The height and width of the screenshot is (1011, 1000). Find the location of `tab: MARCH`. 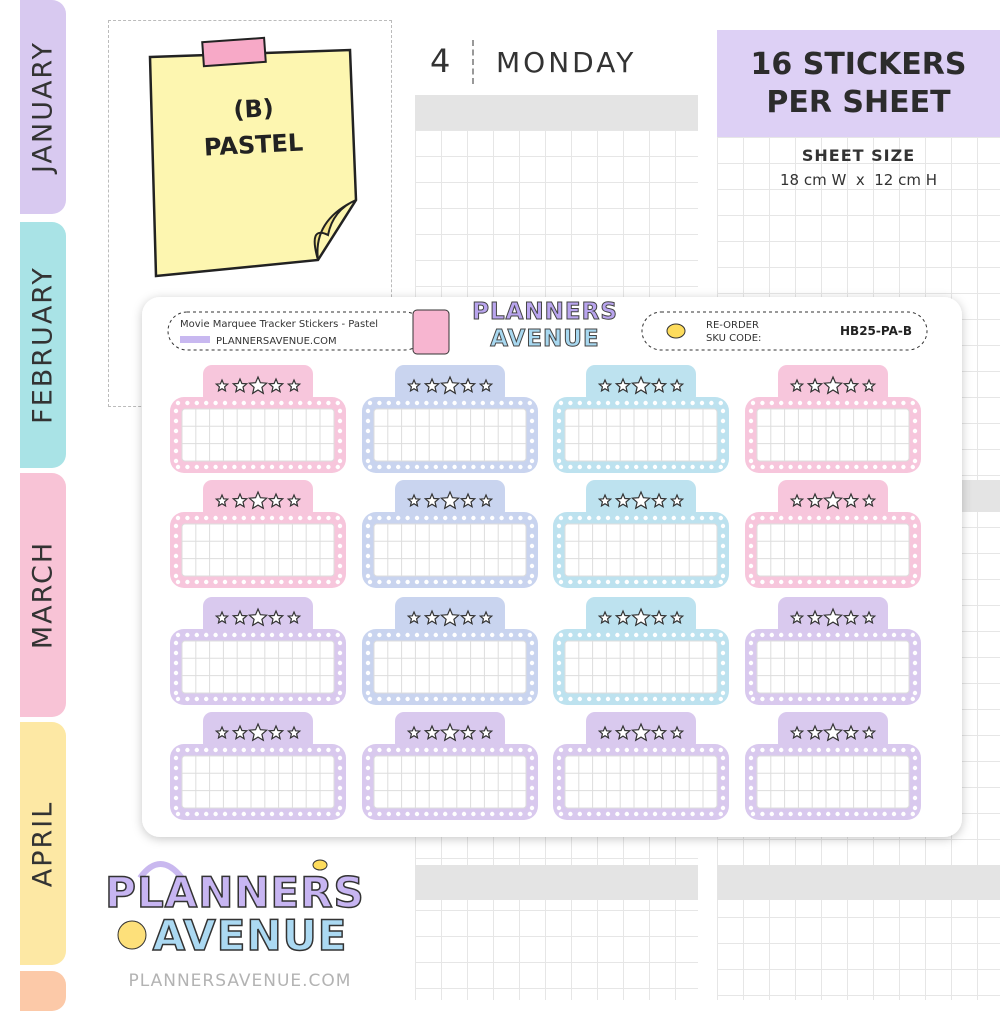

tab: MARCH is located at coordinates (43, 595).